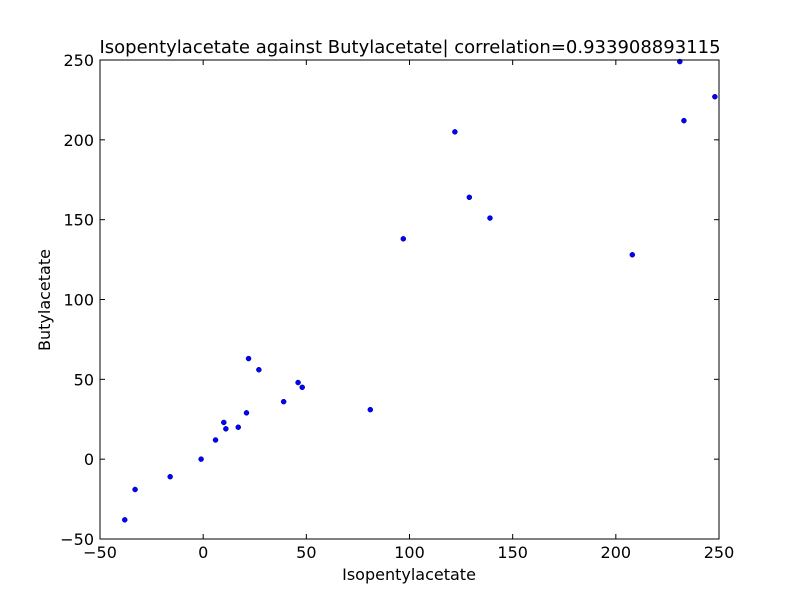 This screenshot has height=600, width=800. What do you see at coordinates (203, 552) in the screenshot?
I see `x-tick-label: 0` at bounding box center [203, 552].